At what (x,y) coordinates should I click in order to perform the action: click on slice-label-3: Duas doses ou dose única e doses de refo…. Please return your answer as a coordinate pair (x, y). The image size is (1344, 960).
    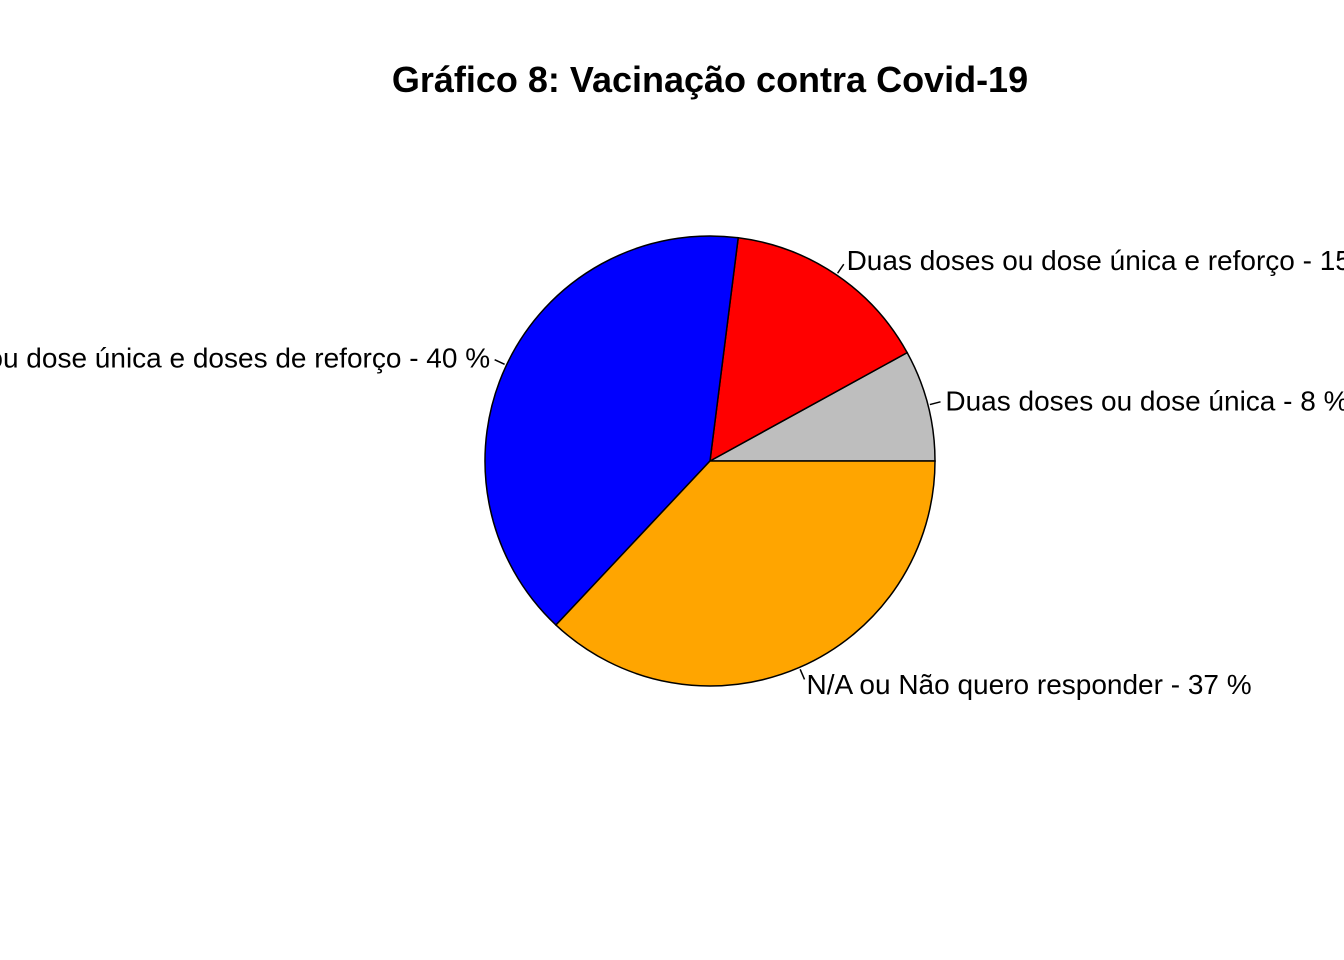
    Looking at the image, I should click on (245, 358).